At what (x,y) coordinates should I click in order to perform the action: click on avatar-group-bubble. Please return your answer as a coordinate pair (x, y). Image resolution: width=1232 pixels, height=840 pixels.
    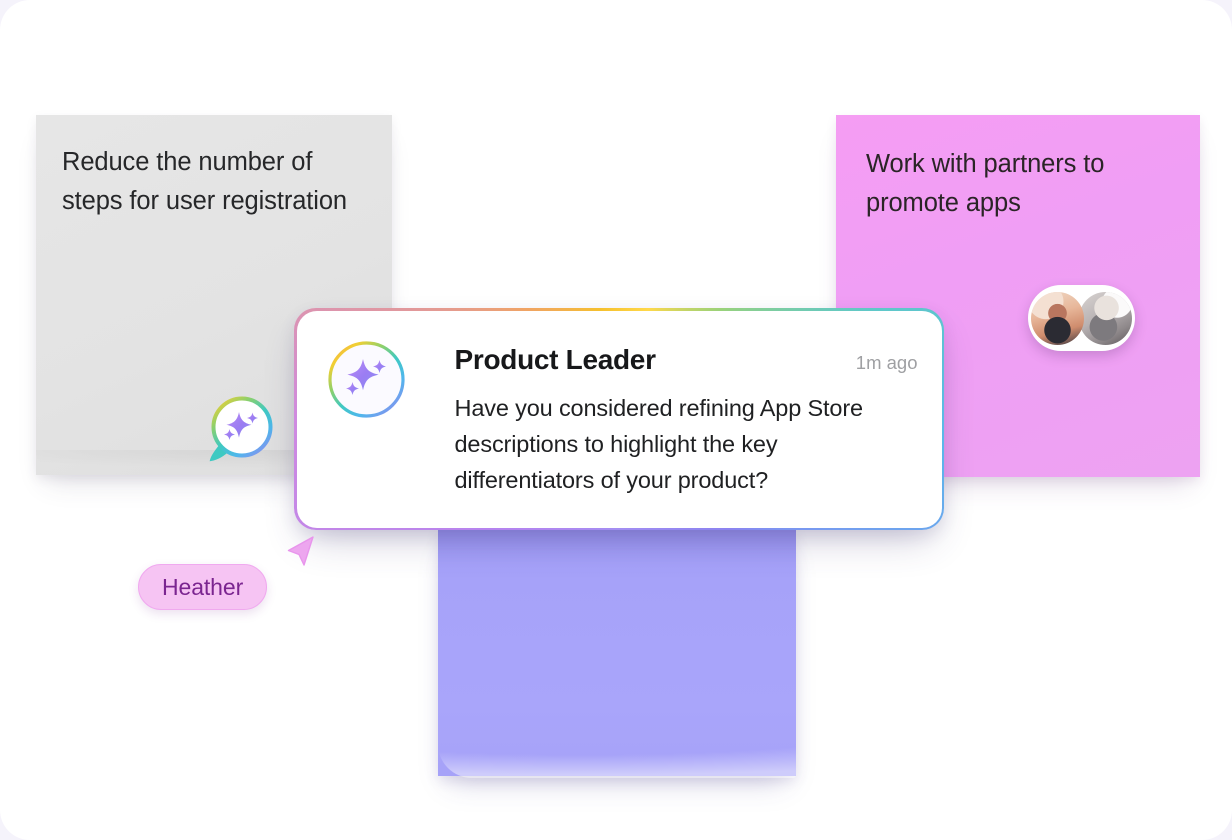
    Looking at the image, I should click on (1081, 318).